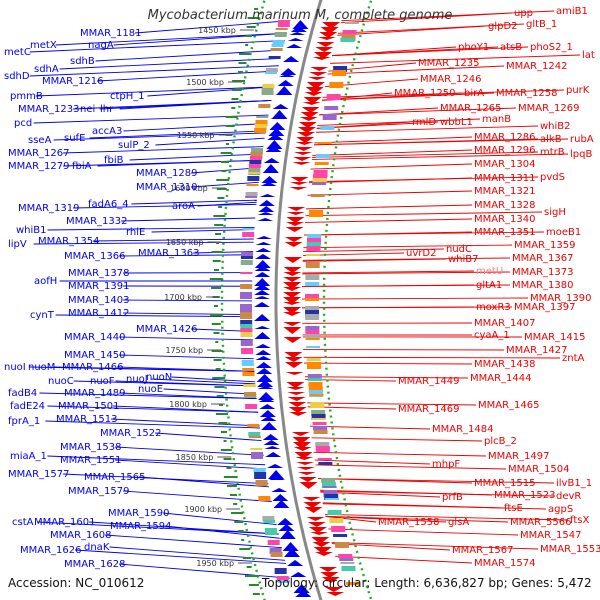 This screenshot has height=600, width=600. I want to click on plus-gene-label: ctpH_1, so click(127, 96).